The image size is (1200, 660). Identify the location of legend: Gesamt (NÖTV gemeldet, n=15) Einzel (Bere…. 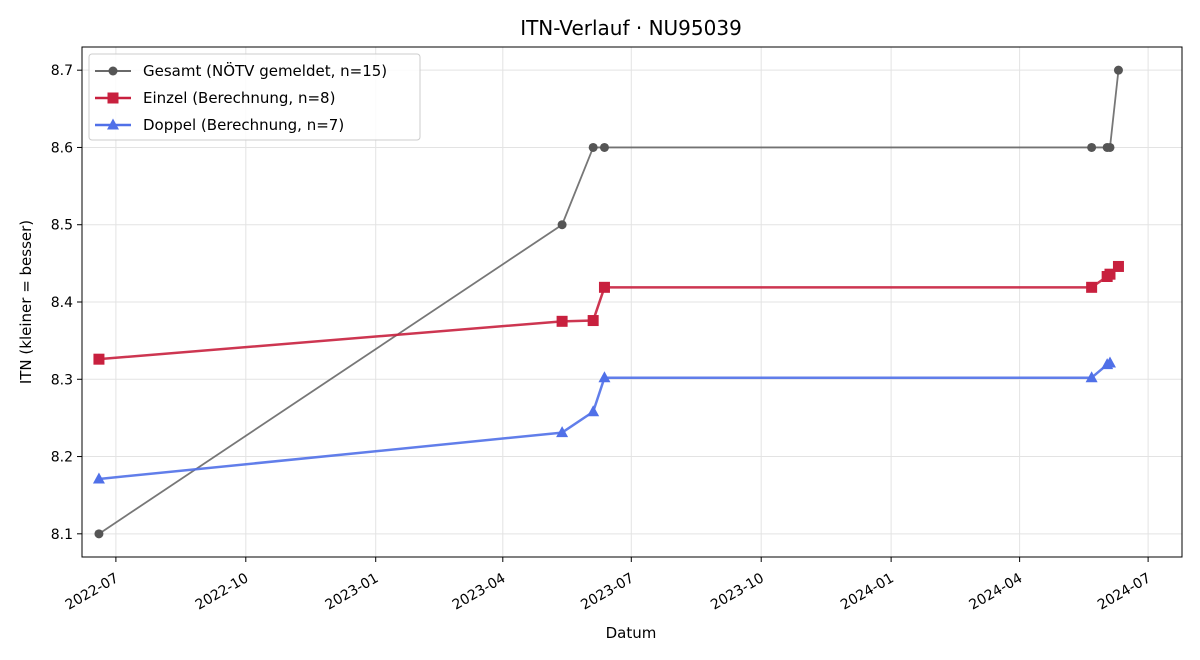
(254, 97).